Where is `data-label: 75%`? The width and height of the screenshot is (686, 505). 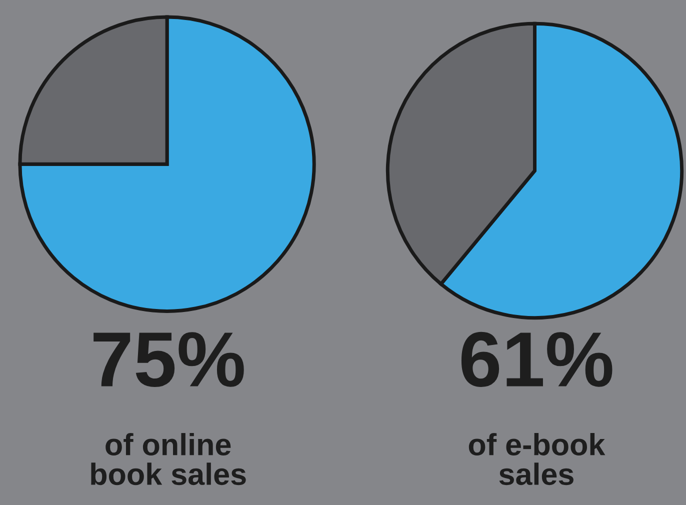 data-label: 75% is located at coordinates (169, 360).